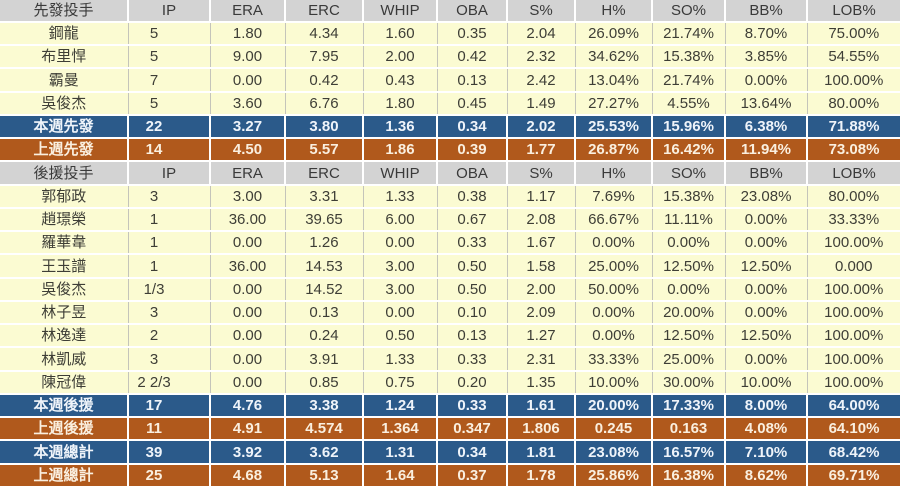 The image size is (900, 488). Describe the element at coordinates (324, 429) in the screenshot. I see `stat-value: 4.574` at that location.